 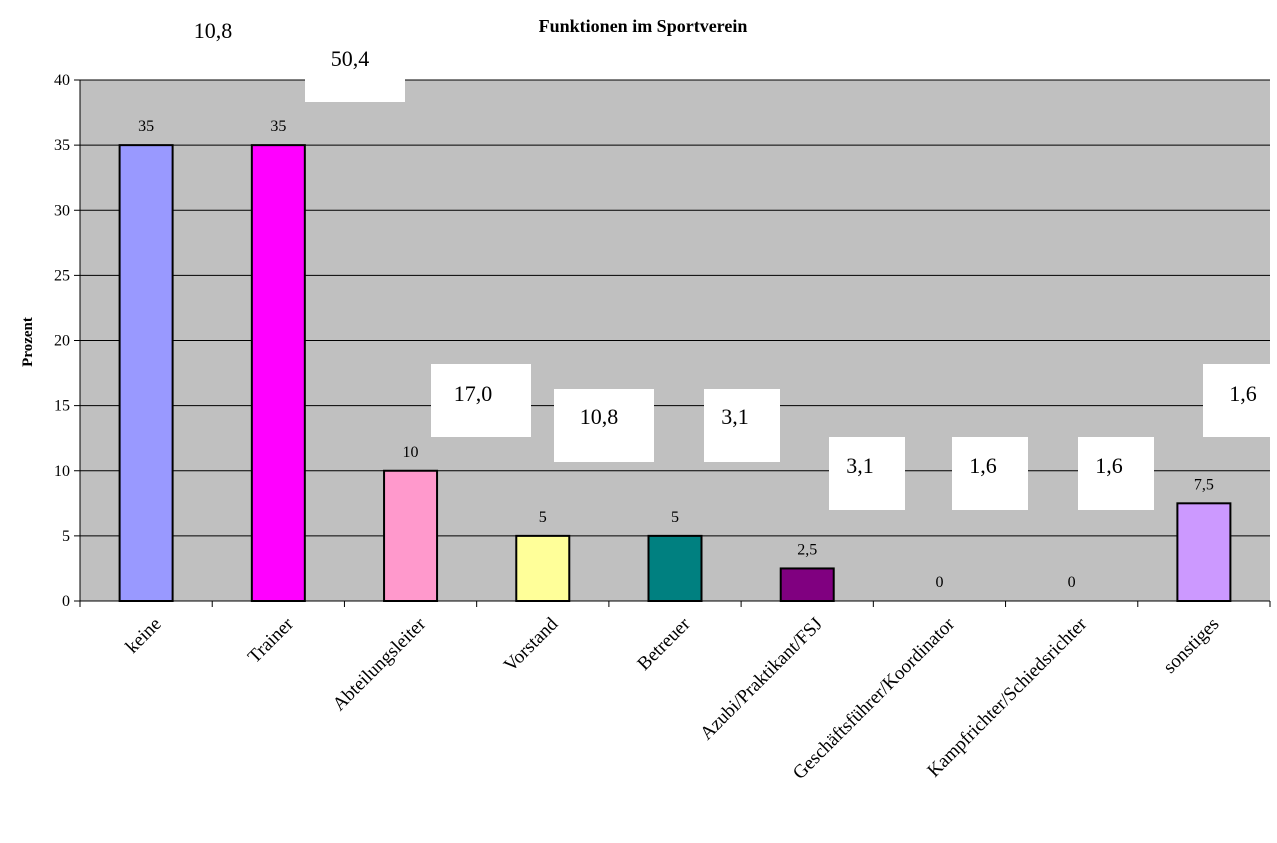 What do you see at coordinates (28, 342) in the screenshot?
I see `y-axis-label: Prozent` at bounding box center [28, 342].